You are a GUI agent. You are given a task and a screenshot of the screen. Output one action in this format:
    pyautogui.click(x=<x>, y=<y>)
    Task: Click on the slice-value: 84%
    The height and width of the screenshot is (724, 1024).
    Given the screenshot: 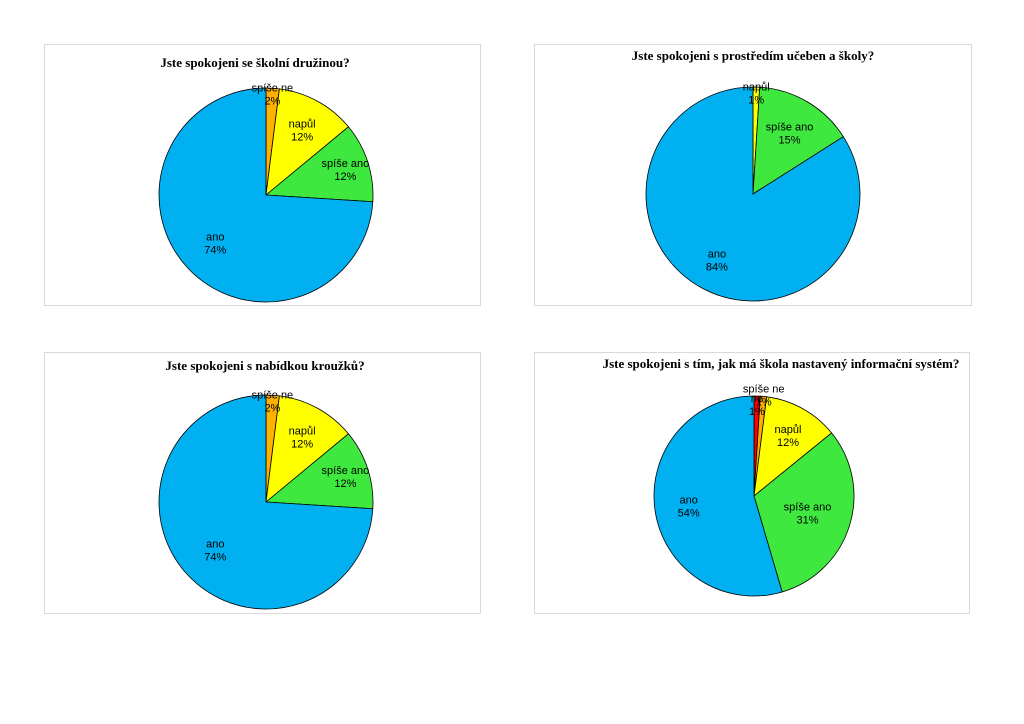 What is the action you would take?
    pyautogui.click(x=717, y=268)
    